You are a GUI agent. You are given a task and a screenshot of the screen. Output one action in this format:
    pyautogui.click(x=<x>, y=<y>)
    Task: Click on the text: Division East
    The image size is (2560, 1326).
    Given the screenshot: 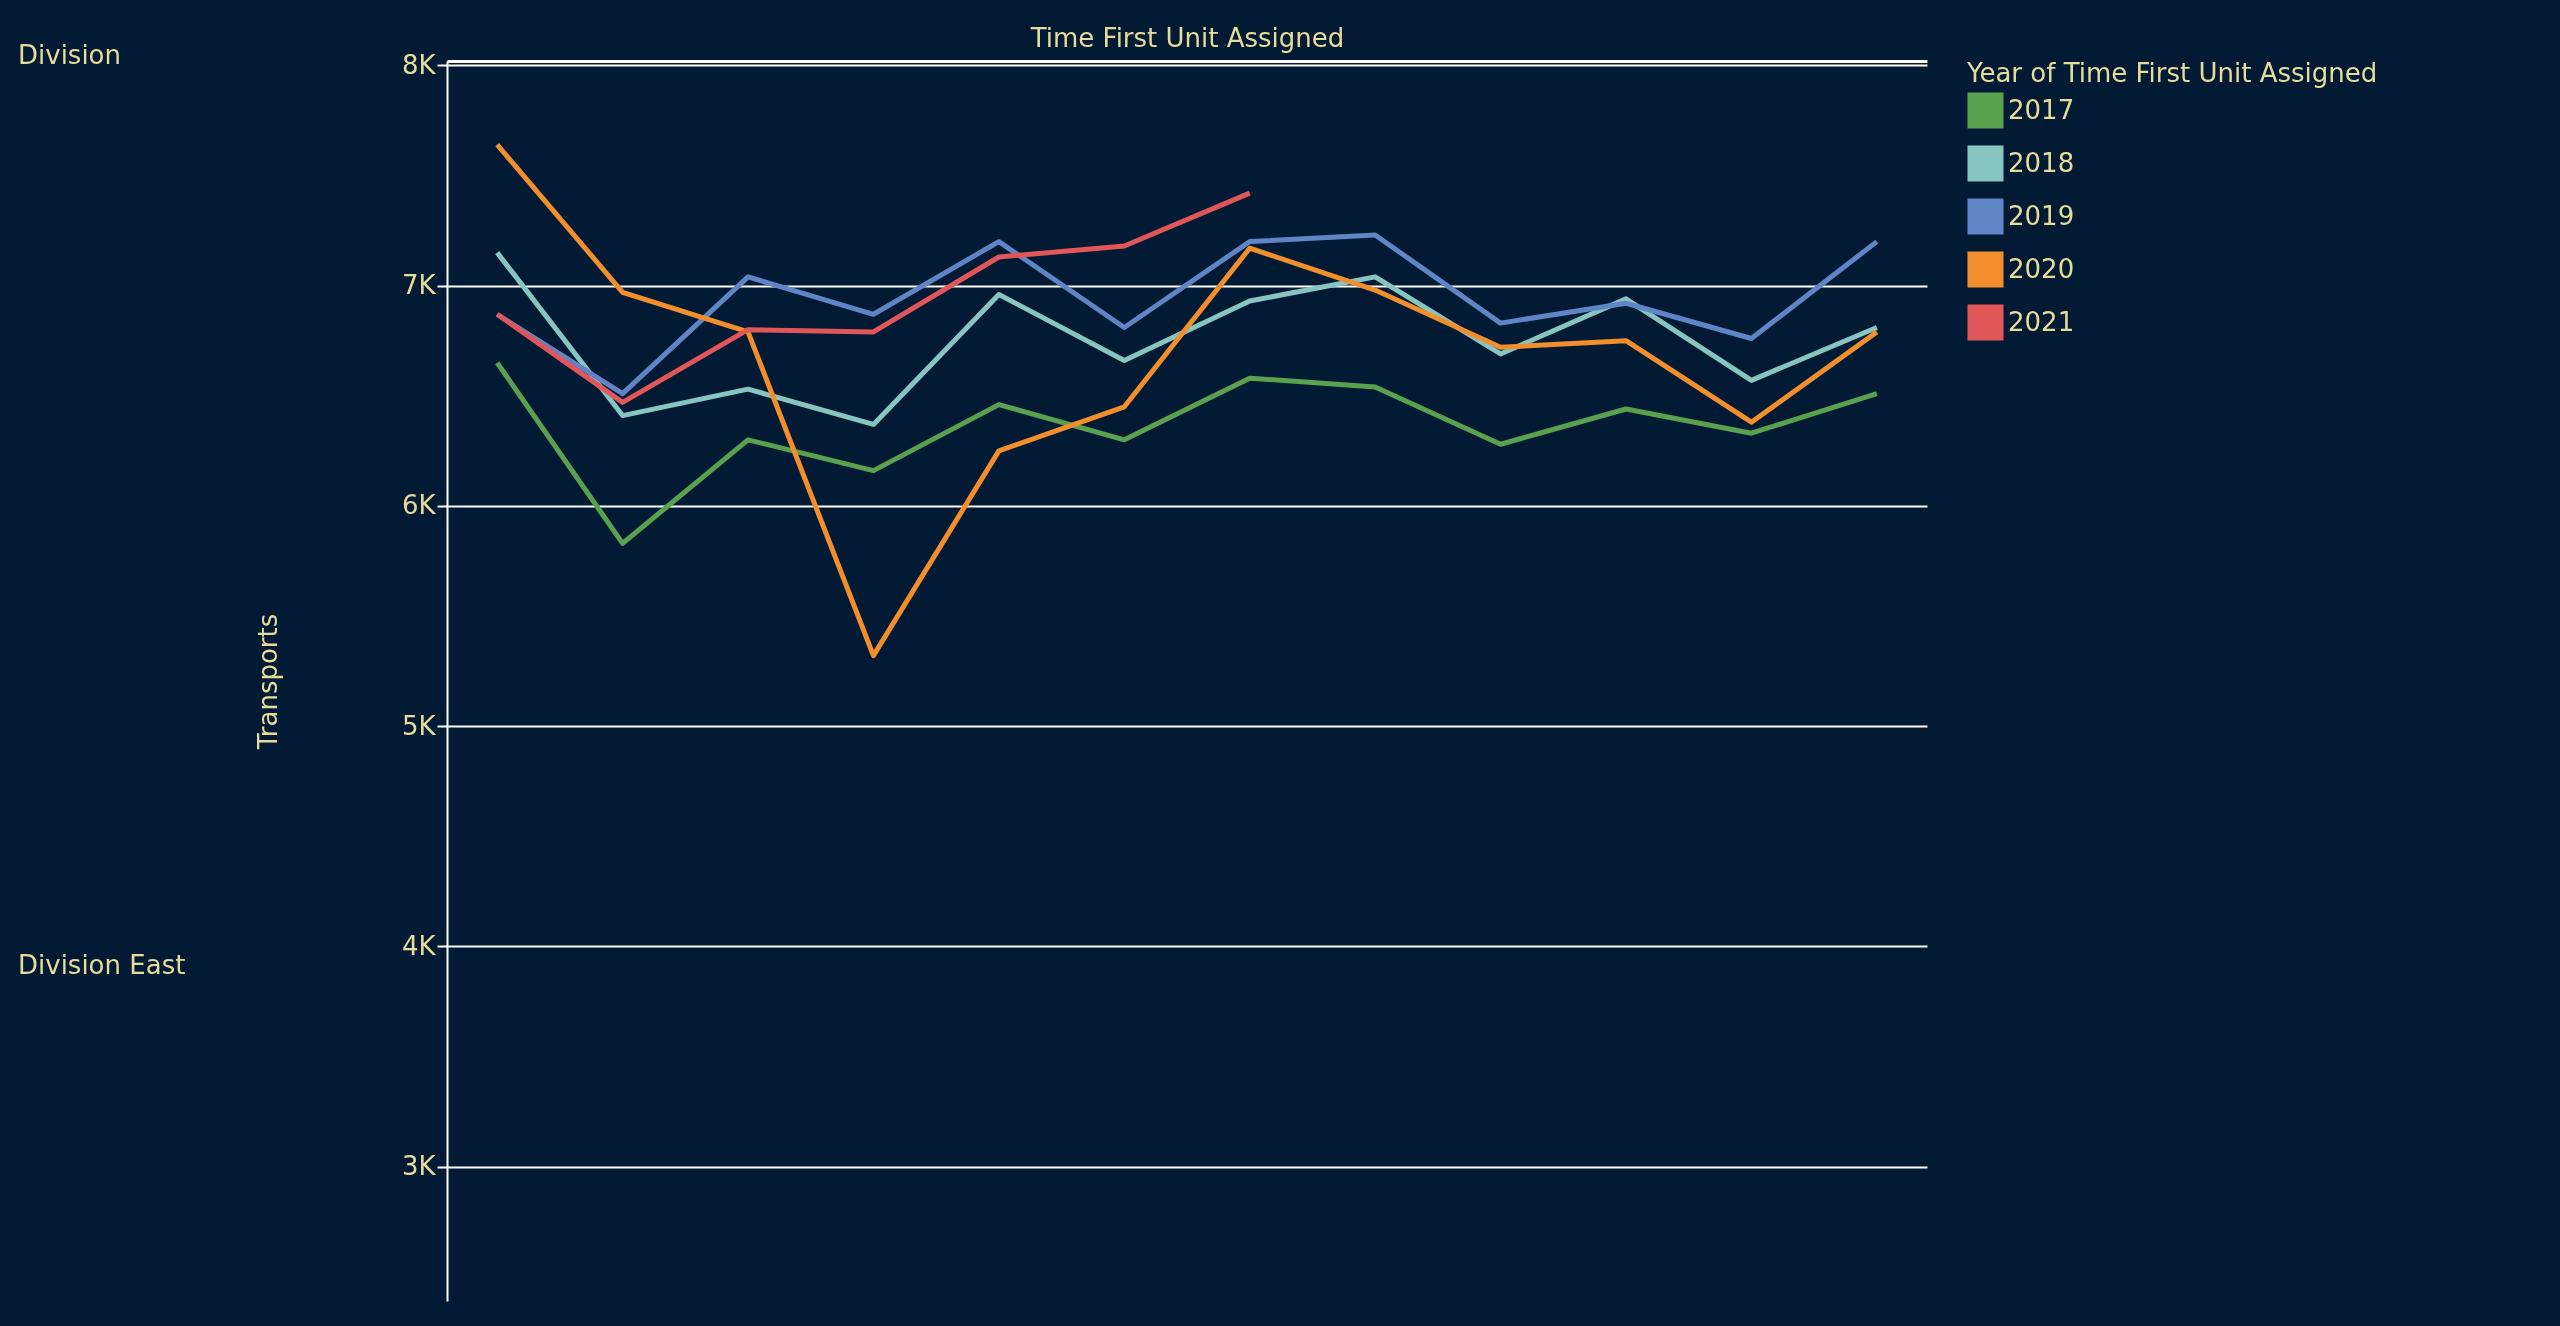 What is the action you would take?
    pyautogui.click(x=102, y=965)
    